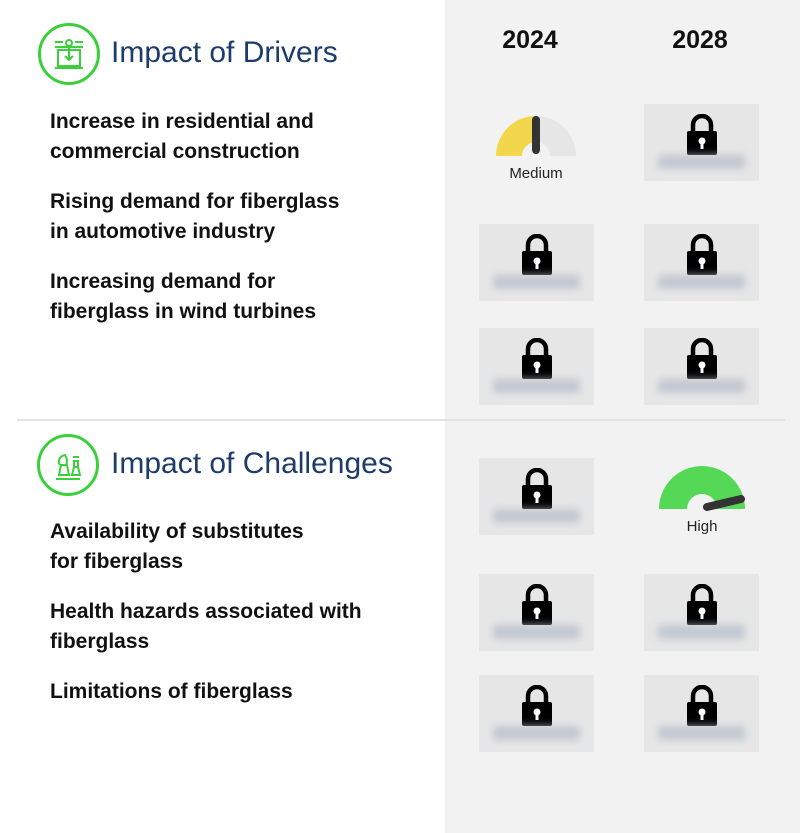 The height and width of the screenshot is (833, 800). What do you see at coordinates (702, 500) in the screenshot?
I see `high-gauge: High` at bounding box center [702, 500].